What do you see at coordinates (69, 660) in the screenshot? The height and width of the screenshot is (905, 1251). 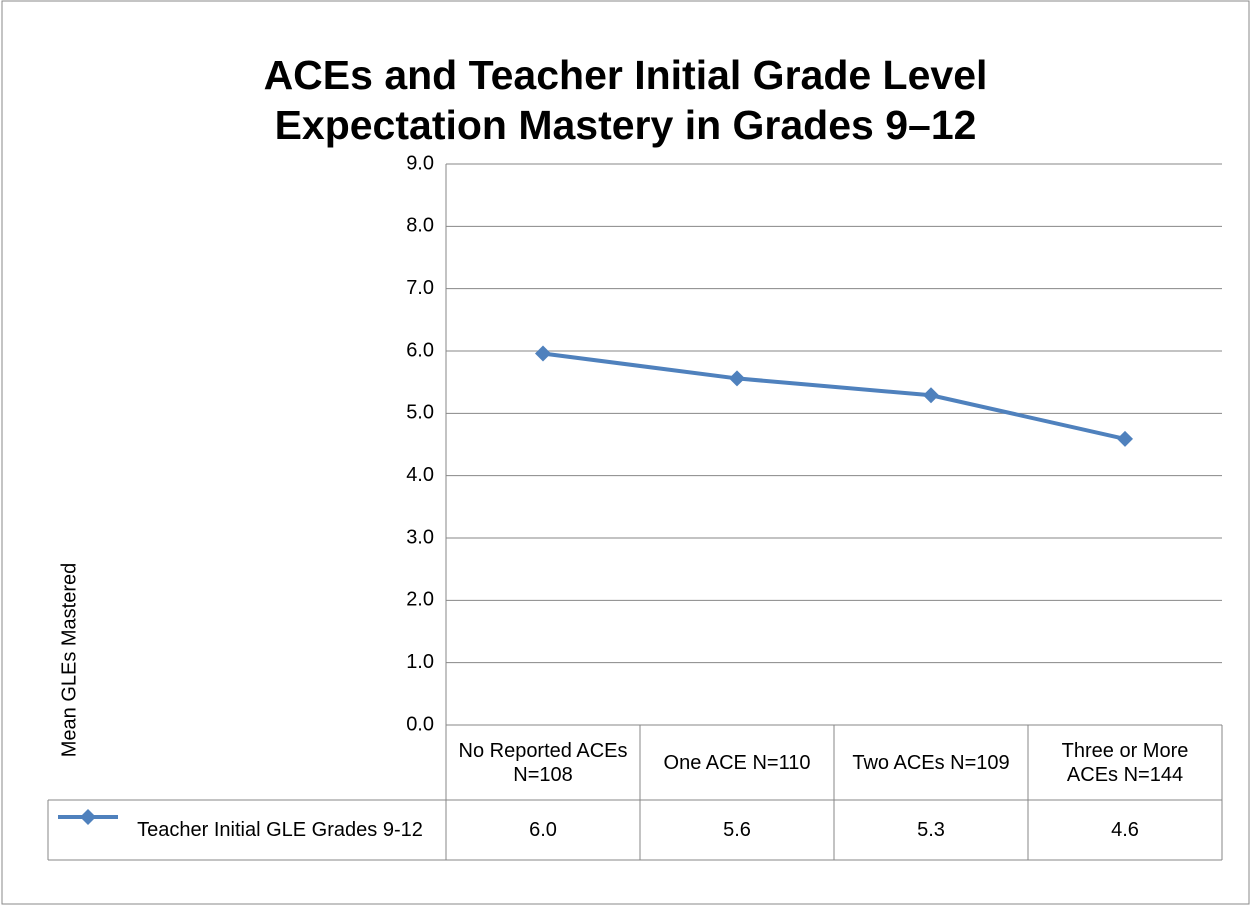 I see `y-axis-label: Mean GLEs Mastered` at bounding box center [69, 660].